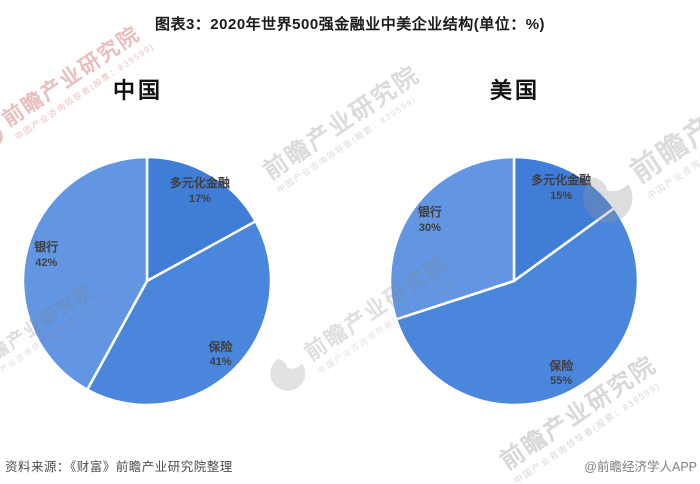 The width and height of the screenshot is (700, 484). Describe the element at coordinates (515, 91) in the screenshot. I see `pie-title-usa: 美国` at that location.